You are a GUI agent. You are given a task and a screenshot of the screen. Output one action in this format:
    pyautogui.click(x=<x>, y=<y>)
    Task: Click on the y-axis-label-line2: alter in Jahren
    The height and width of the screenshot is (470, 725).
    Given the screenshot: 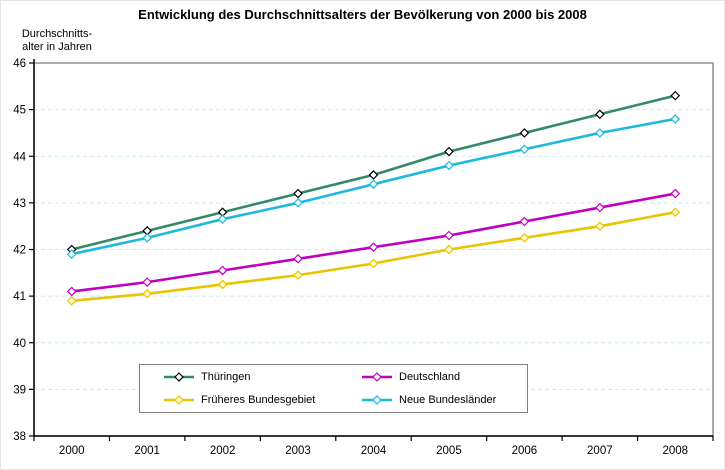 What is the action you would take?
    pyautogui.click(x=57, y=47)
    